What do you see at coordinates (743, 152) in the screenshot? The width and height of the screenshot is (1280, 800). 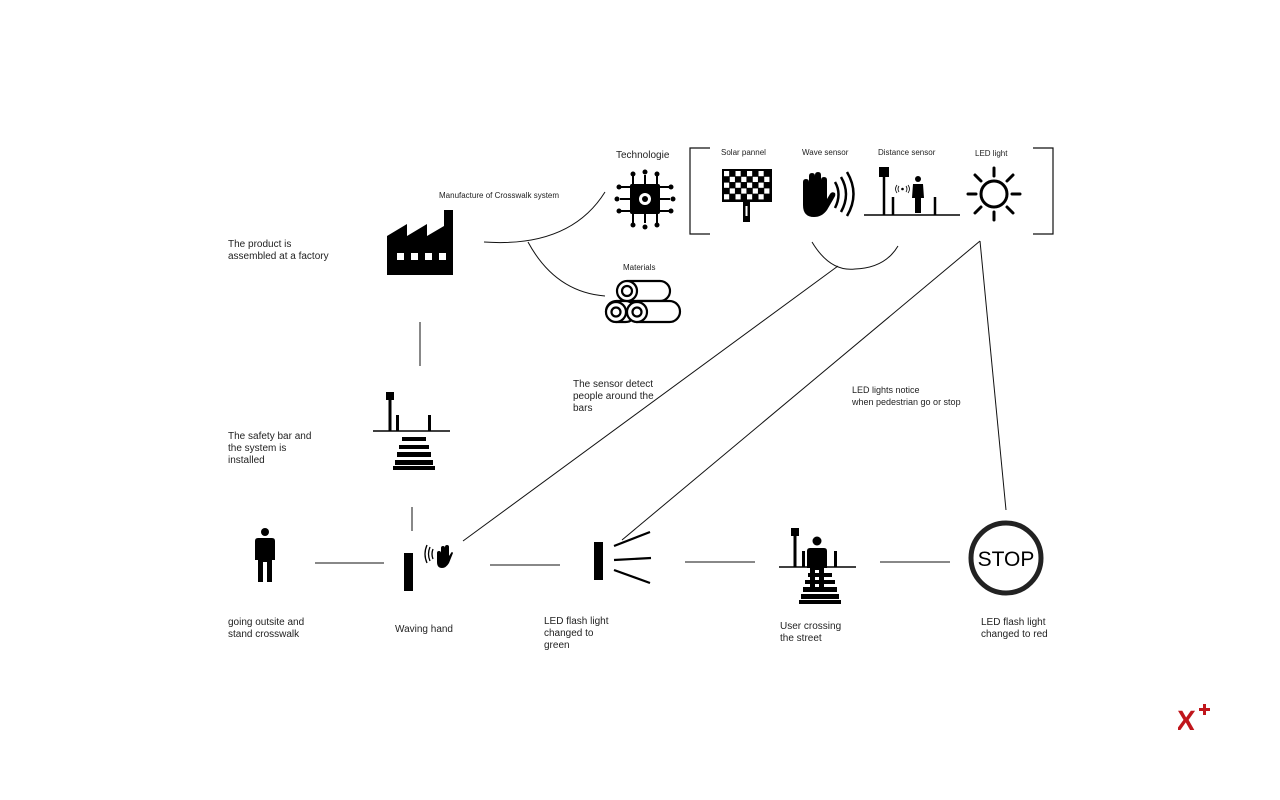 I see `tech-label-solar: Solar pannel` at bounding box center [743, 152].